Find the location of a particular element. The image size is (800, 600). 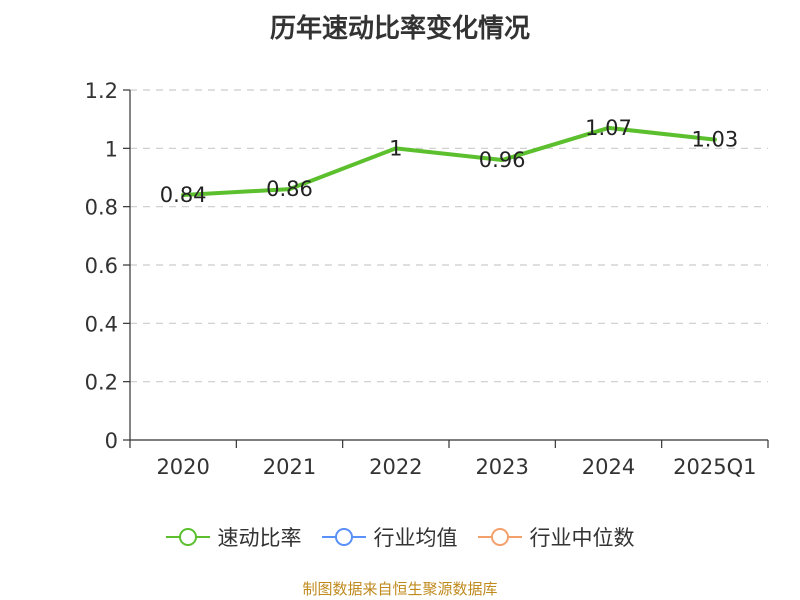

chart-title: 历年速动比率变化情况 is located at coordinates (399, 29).